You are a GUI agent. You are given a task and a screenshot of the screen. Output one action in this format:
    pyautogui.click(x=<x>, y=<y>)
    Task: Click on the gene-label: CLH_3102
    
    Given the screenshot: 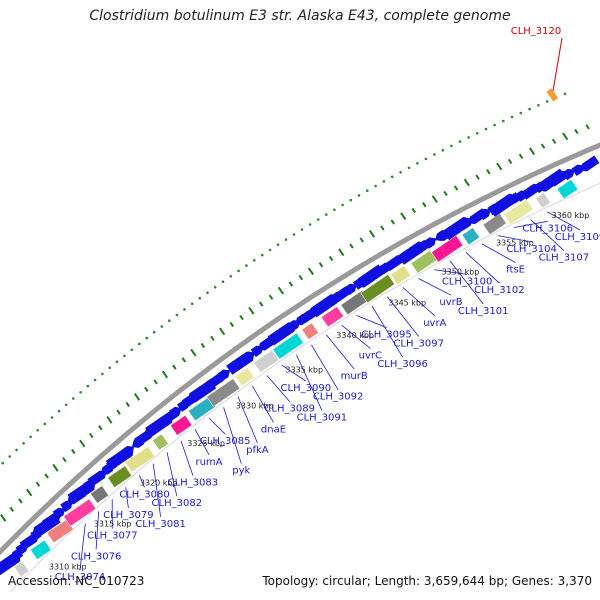 What is the action you would take?
    pyautogui.click(x=499, y=290)
    